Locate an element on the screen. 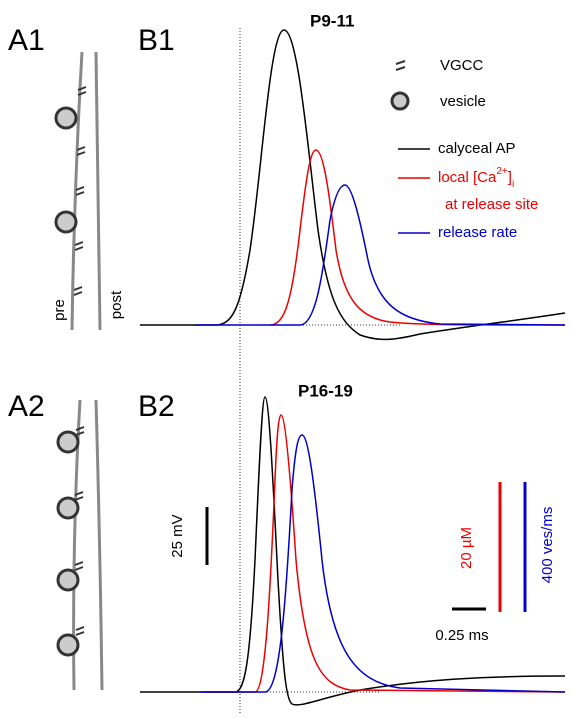 The width and height of the screenshot is (573, 718). legend-label: VGCC is located at coordinates (462, 65).